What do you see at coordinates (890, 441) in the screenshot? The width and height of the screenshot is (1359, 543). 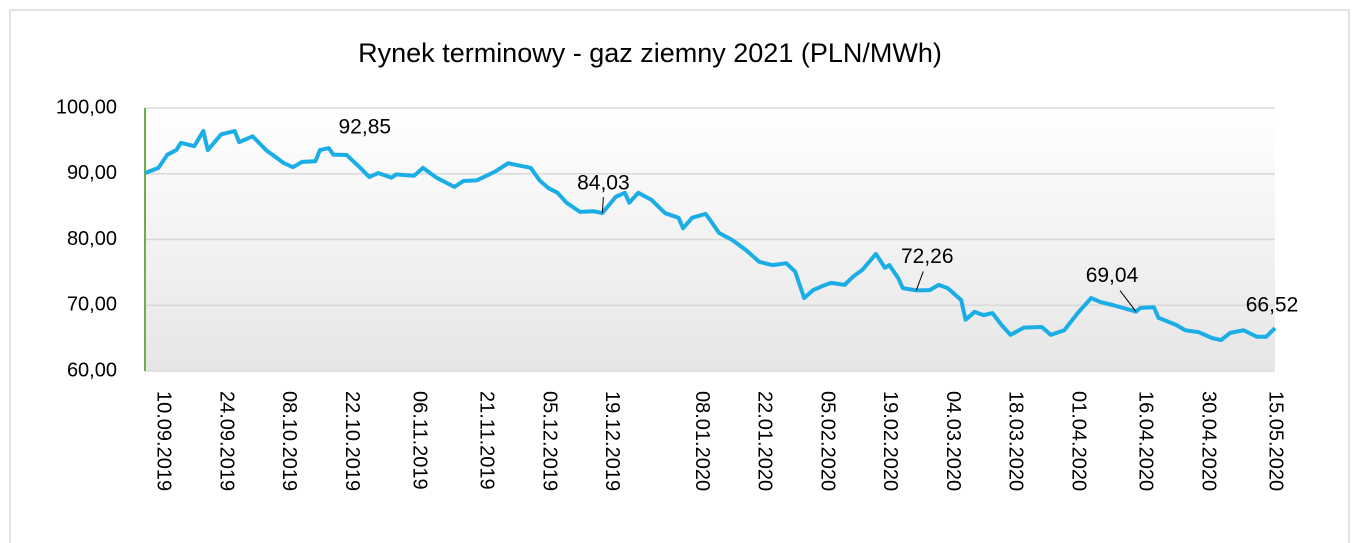 I see `x-tick-label: 19.02.2020` at bounding box center [890, 441].